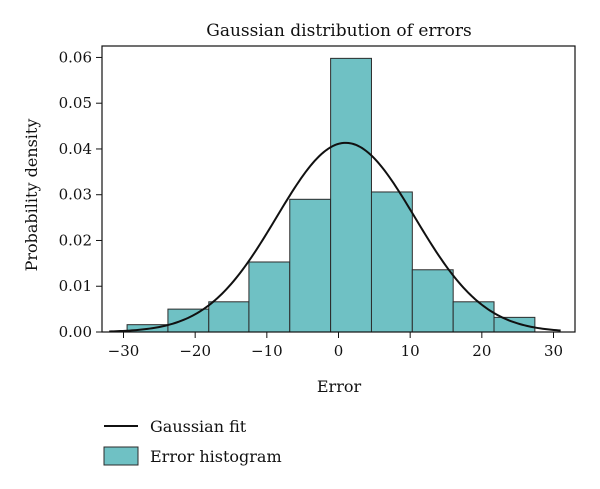  What do you see at coordinates (75, 332) in the screenshot?
I see `y-tick-label: 0.00` at bounding box center [75, 332].